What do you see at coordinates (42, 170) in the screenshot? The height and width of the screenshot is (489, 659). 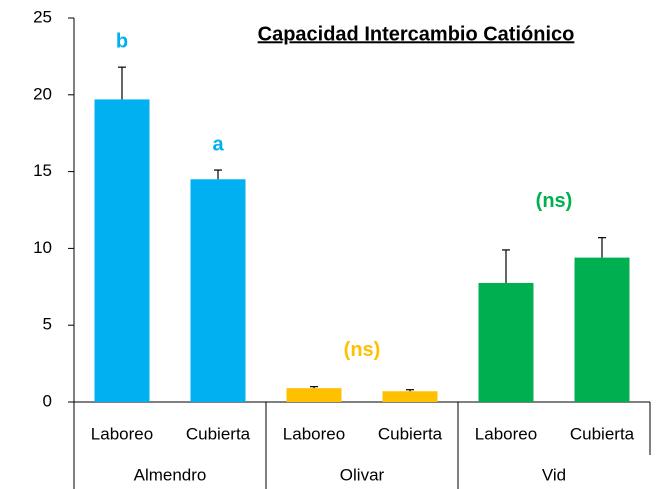 I see `y-tick-label: 15` at bounding box center [42, 170].